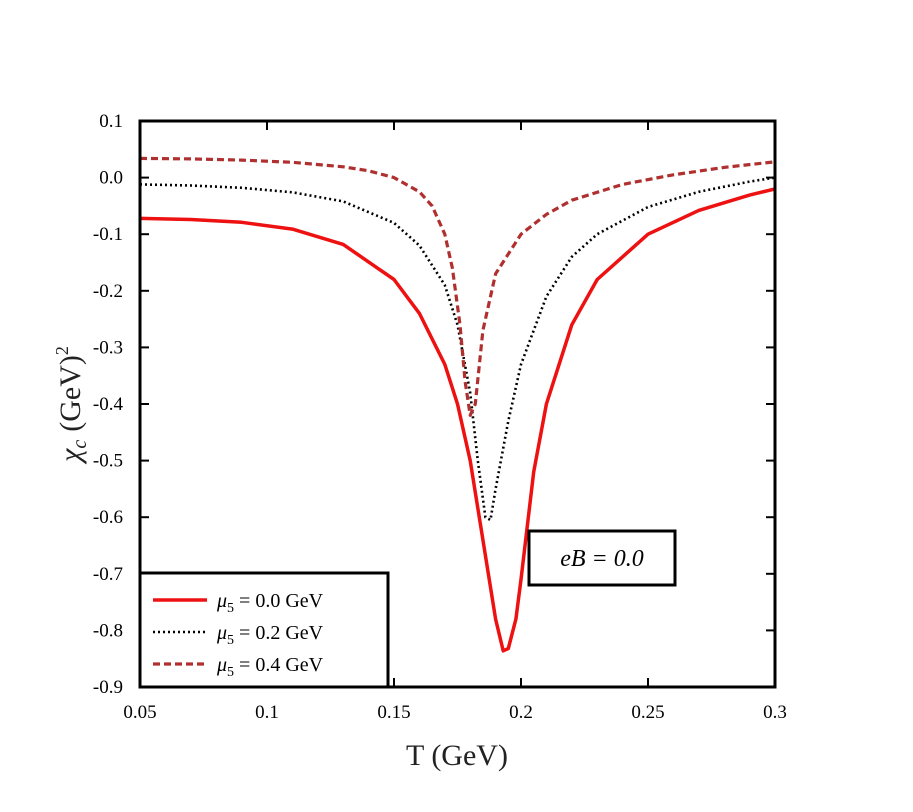 The width and height of the screenshot is (913, 812). I want to click on annotation-box: eB = 0.0, so click(602, 558).